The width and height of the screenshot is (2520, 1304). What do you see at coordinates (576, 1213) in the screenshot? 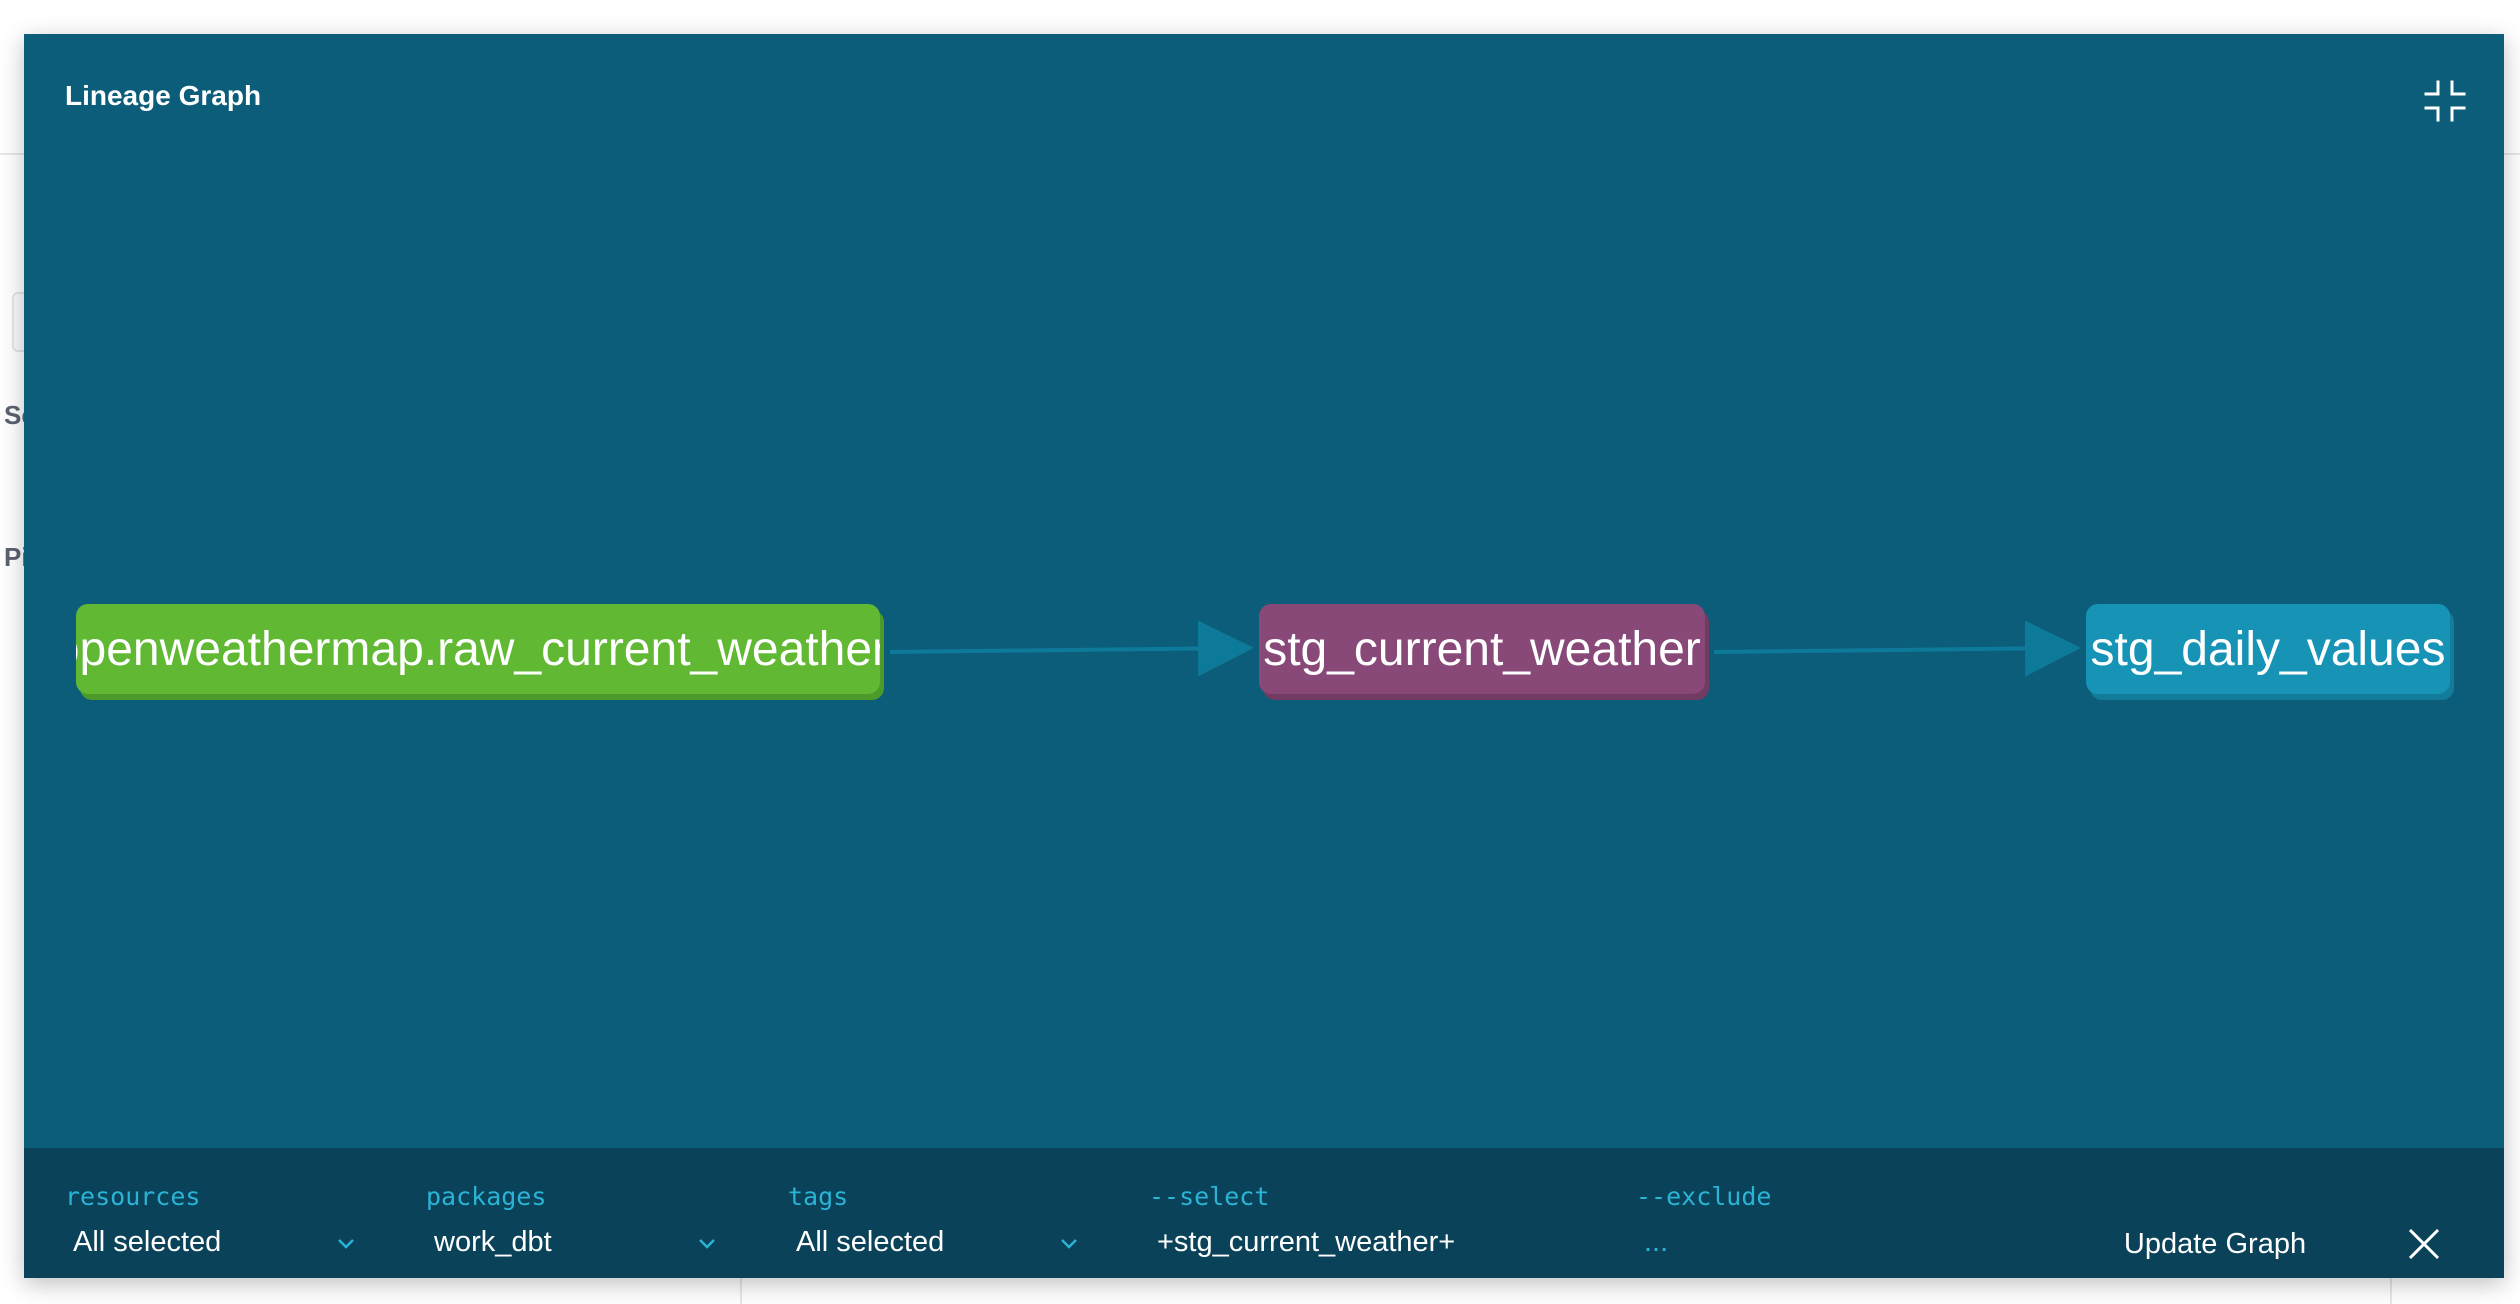
I see `packages-select: packages work_dbt` at bounding box center [576, 1213].